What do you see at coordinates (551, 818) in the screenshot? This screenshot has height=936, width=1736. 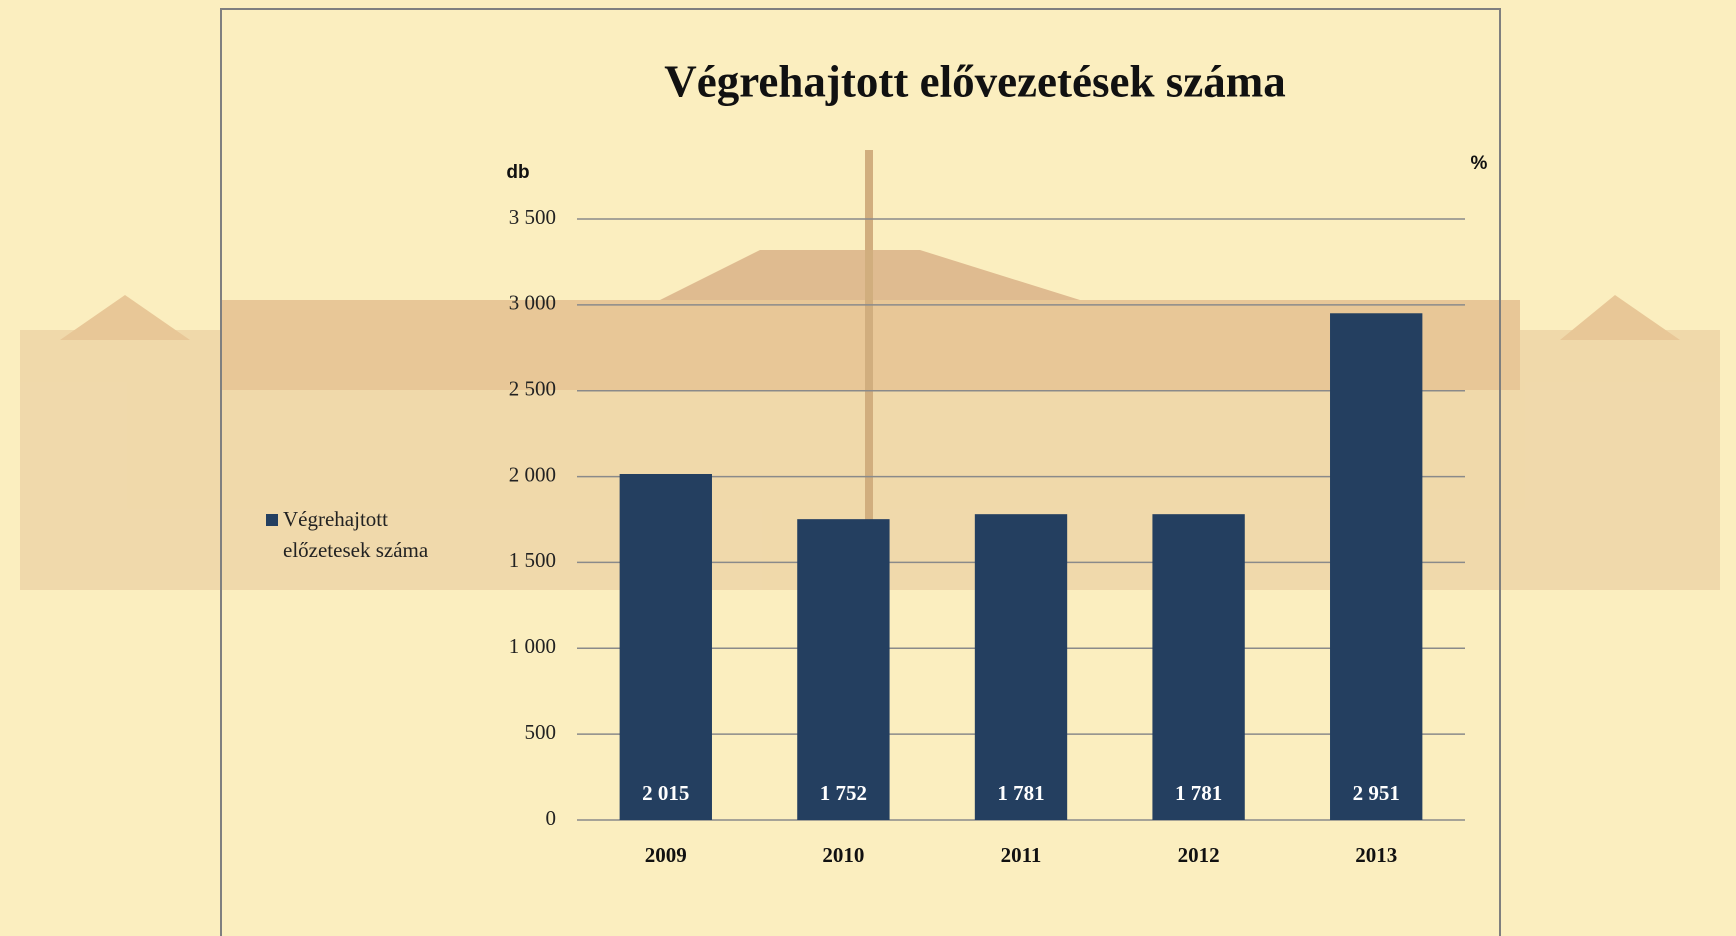 I see `y-tick-label: 0` at bounding box center [551, 818].